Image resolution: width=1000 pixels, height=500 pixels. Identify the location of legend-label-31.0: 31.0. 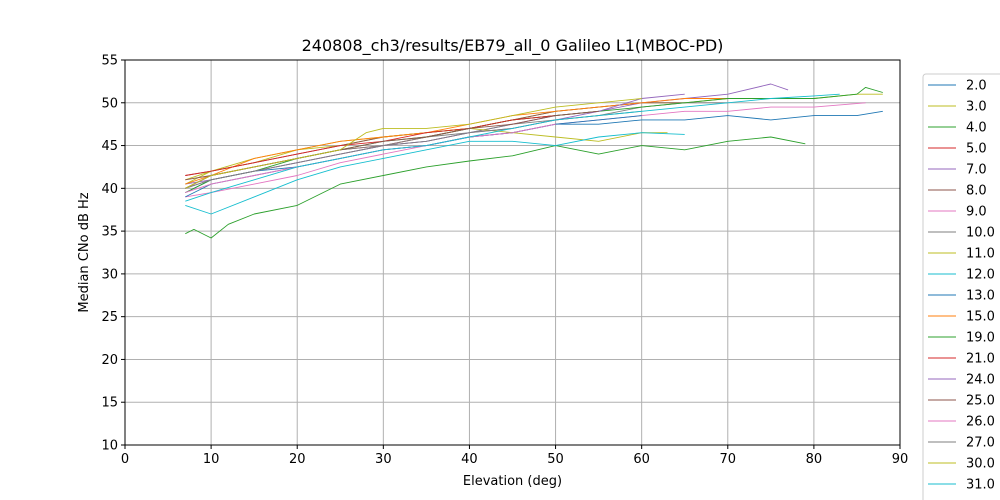
(980, 485).